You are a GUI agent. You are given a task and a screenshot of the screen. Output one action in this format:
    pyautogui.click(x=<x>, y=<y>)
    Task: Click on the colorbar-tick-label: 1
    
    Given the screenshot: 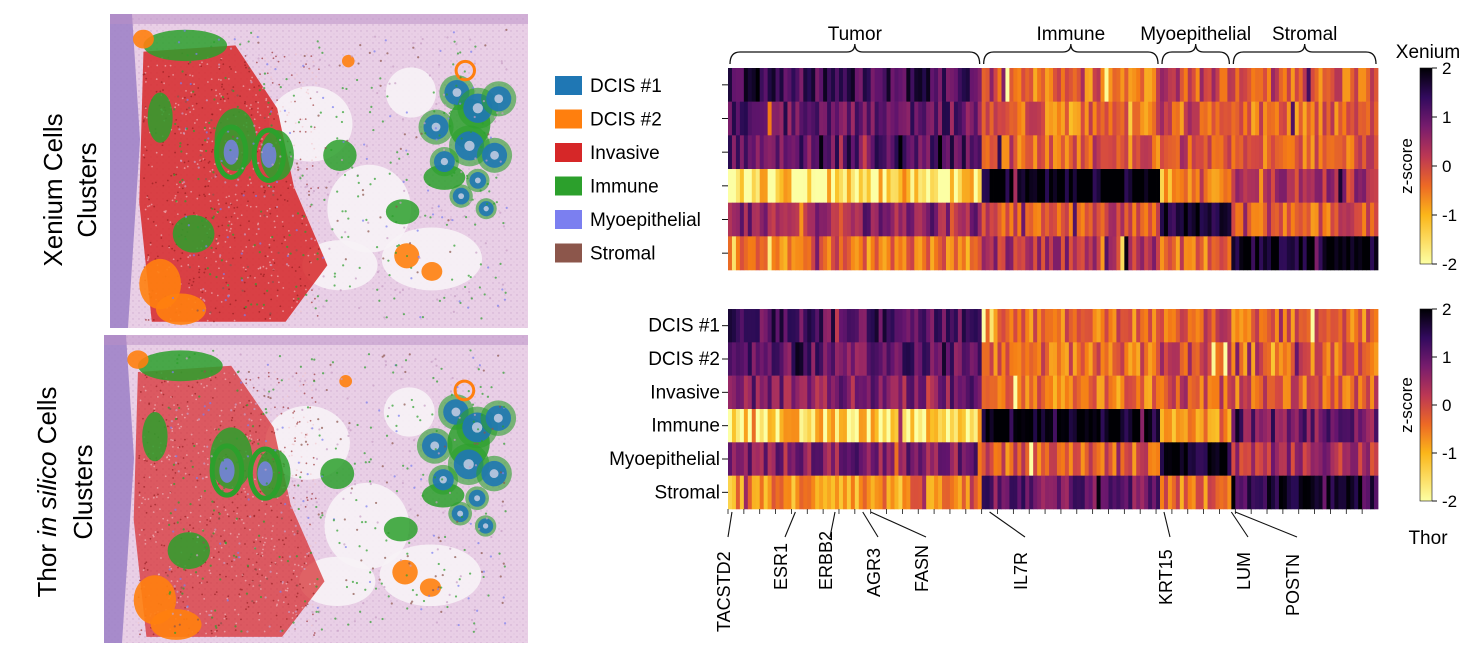 What is the action you would take?
    pyautogui.click(x=1446, y=117)
    